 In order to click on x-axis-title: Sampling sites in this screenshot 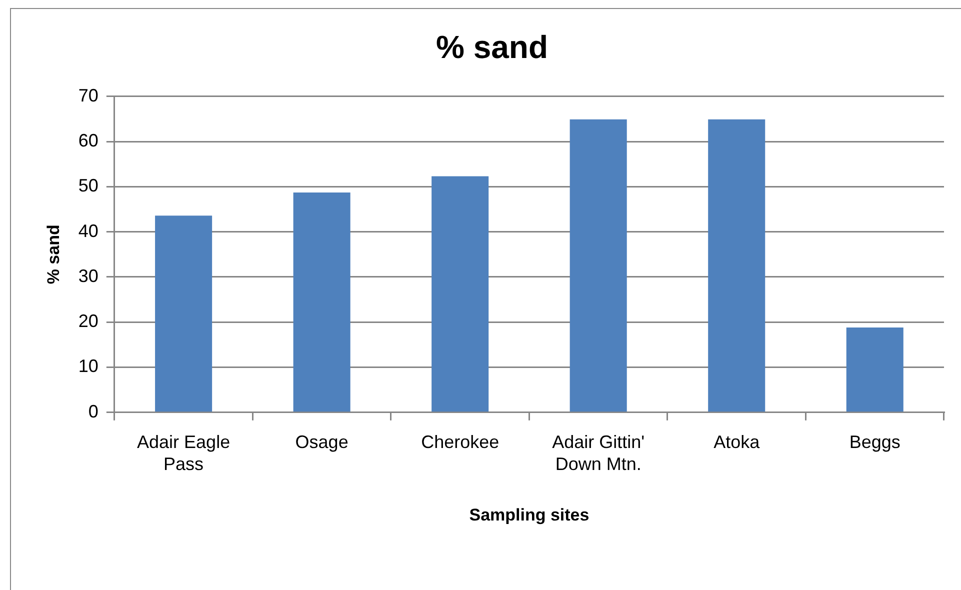, I will do `click(529, 514)`.